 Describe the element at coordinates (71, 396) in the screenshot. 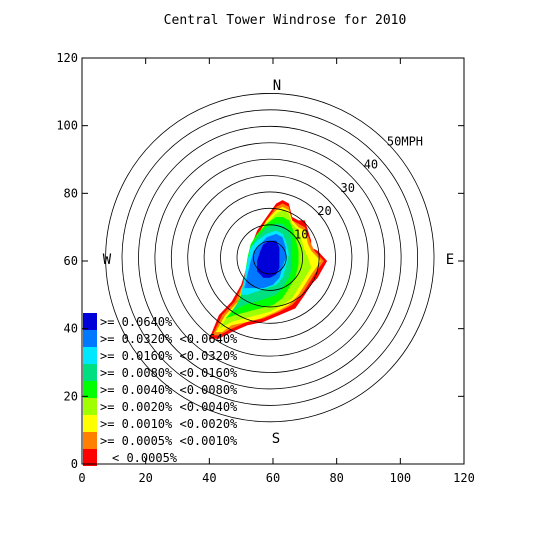

I see `y-tick-label-2: 20` at that location.